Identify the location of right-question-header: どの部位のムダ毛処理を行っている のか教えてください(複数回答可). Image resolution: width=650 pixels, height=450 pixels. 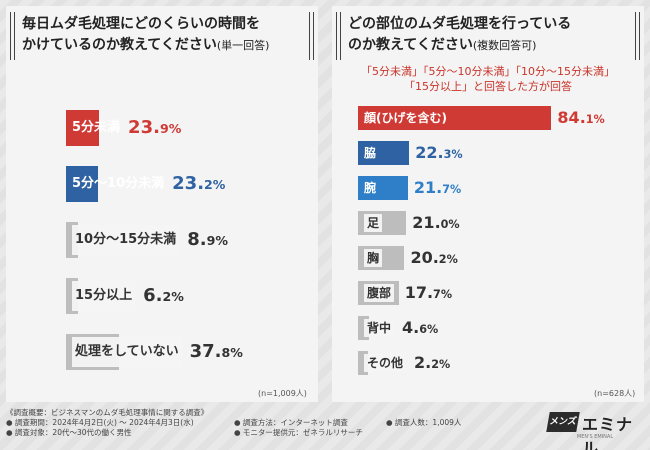
(488, 36).